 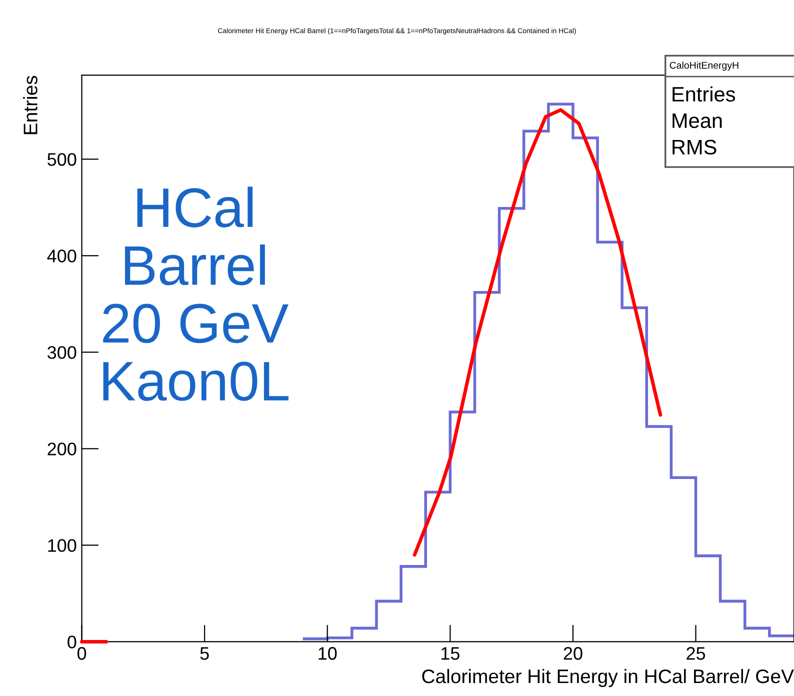 What do you see at coordinates (573, 653) in the screenshot?
I see `x-tick-label: 20` at bounding box center [573, 653].